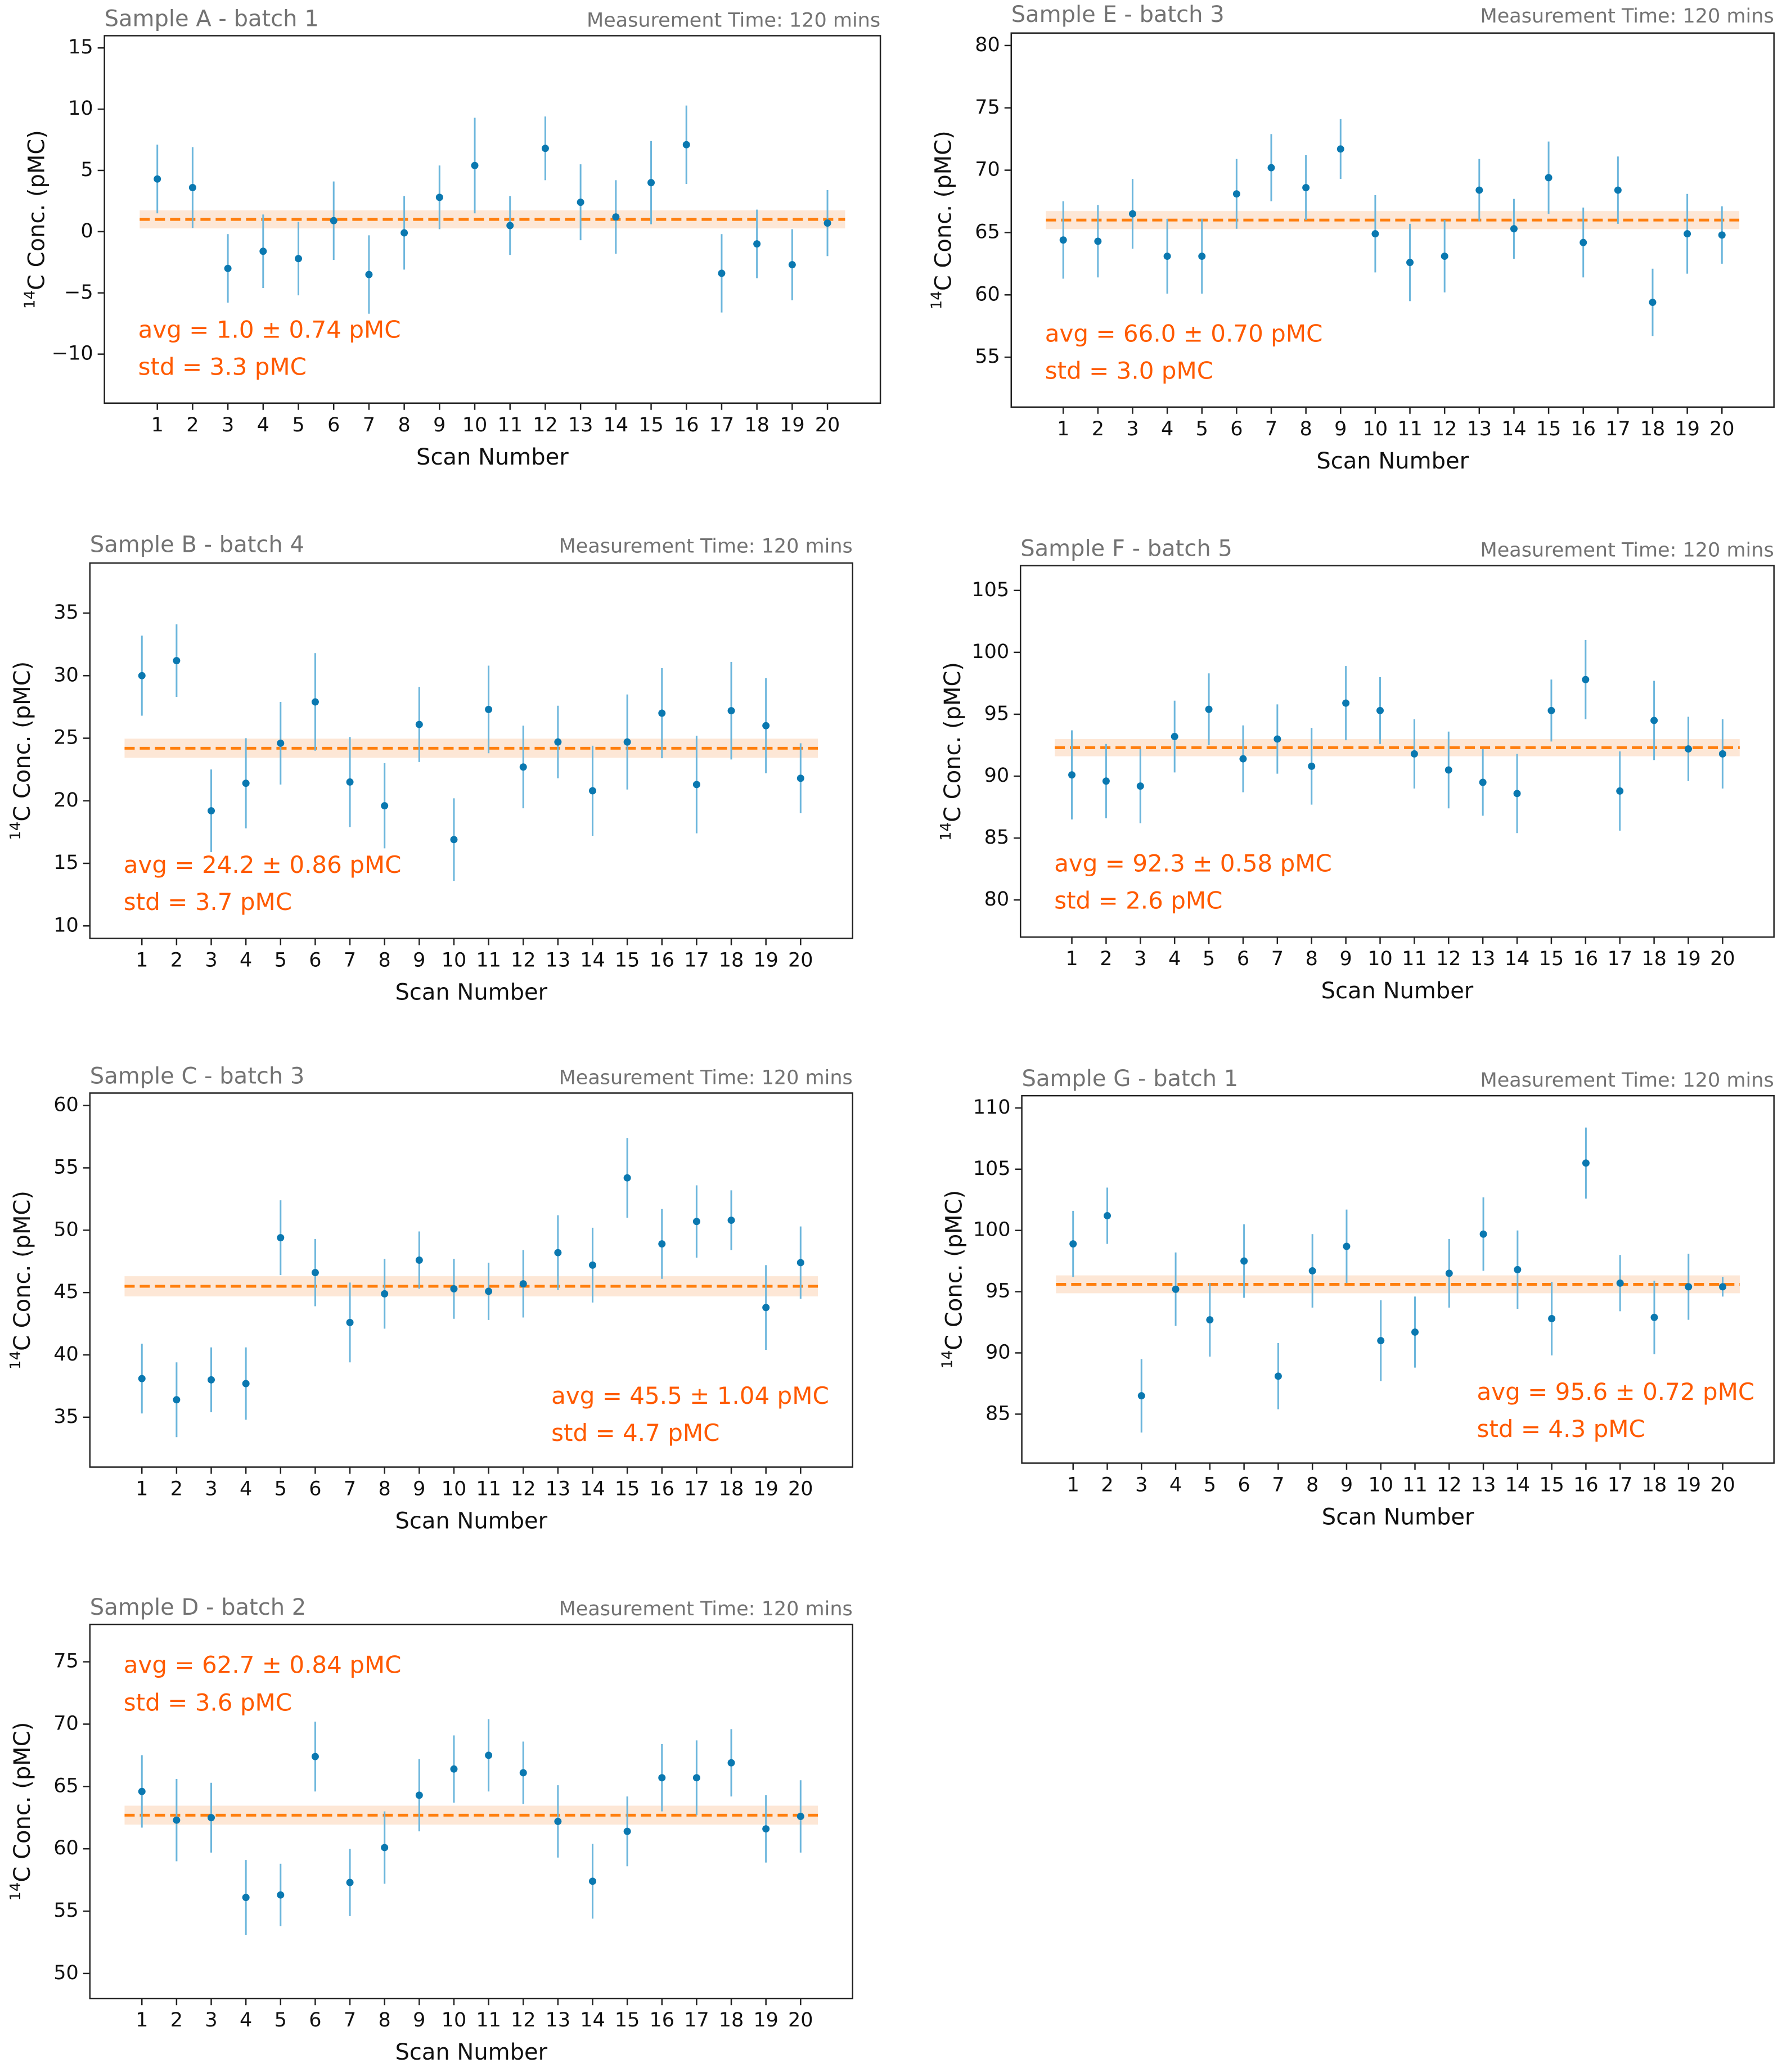 This screenshot has height=2072, width=1782. Describe the element at coordinates (627, 961) in the screenshot. I see `x-tick-label: 15` at that location.